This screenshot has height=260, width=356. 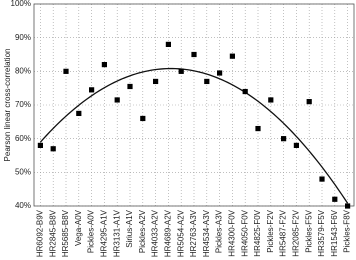 I want to click on x-tick-label: HR4689-A2V, so click(x=168, y=233).